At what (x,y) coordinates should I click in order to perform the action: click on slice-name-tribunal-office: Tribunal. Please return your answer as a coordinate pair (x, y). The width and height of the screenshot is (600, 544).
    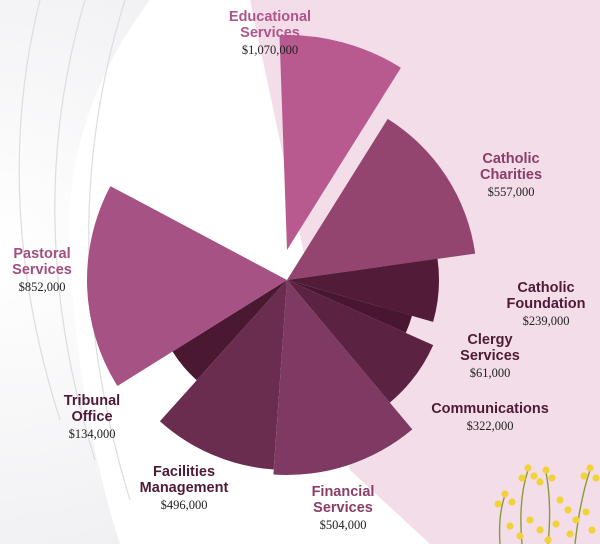
    Looking at the image, I should click on (92, 401).